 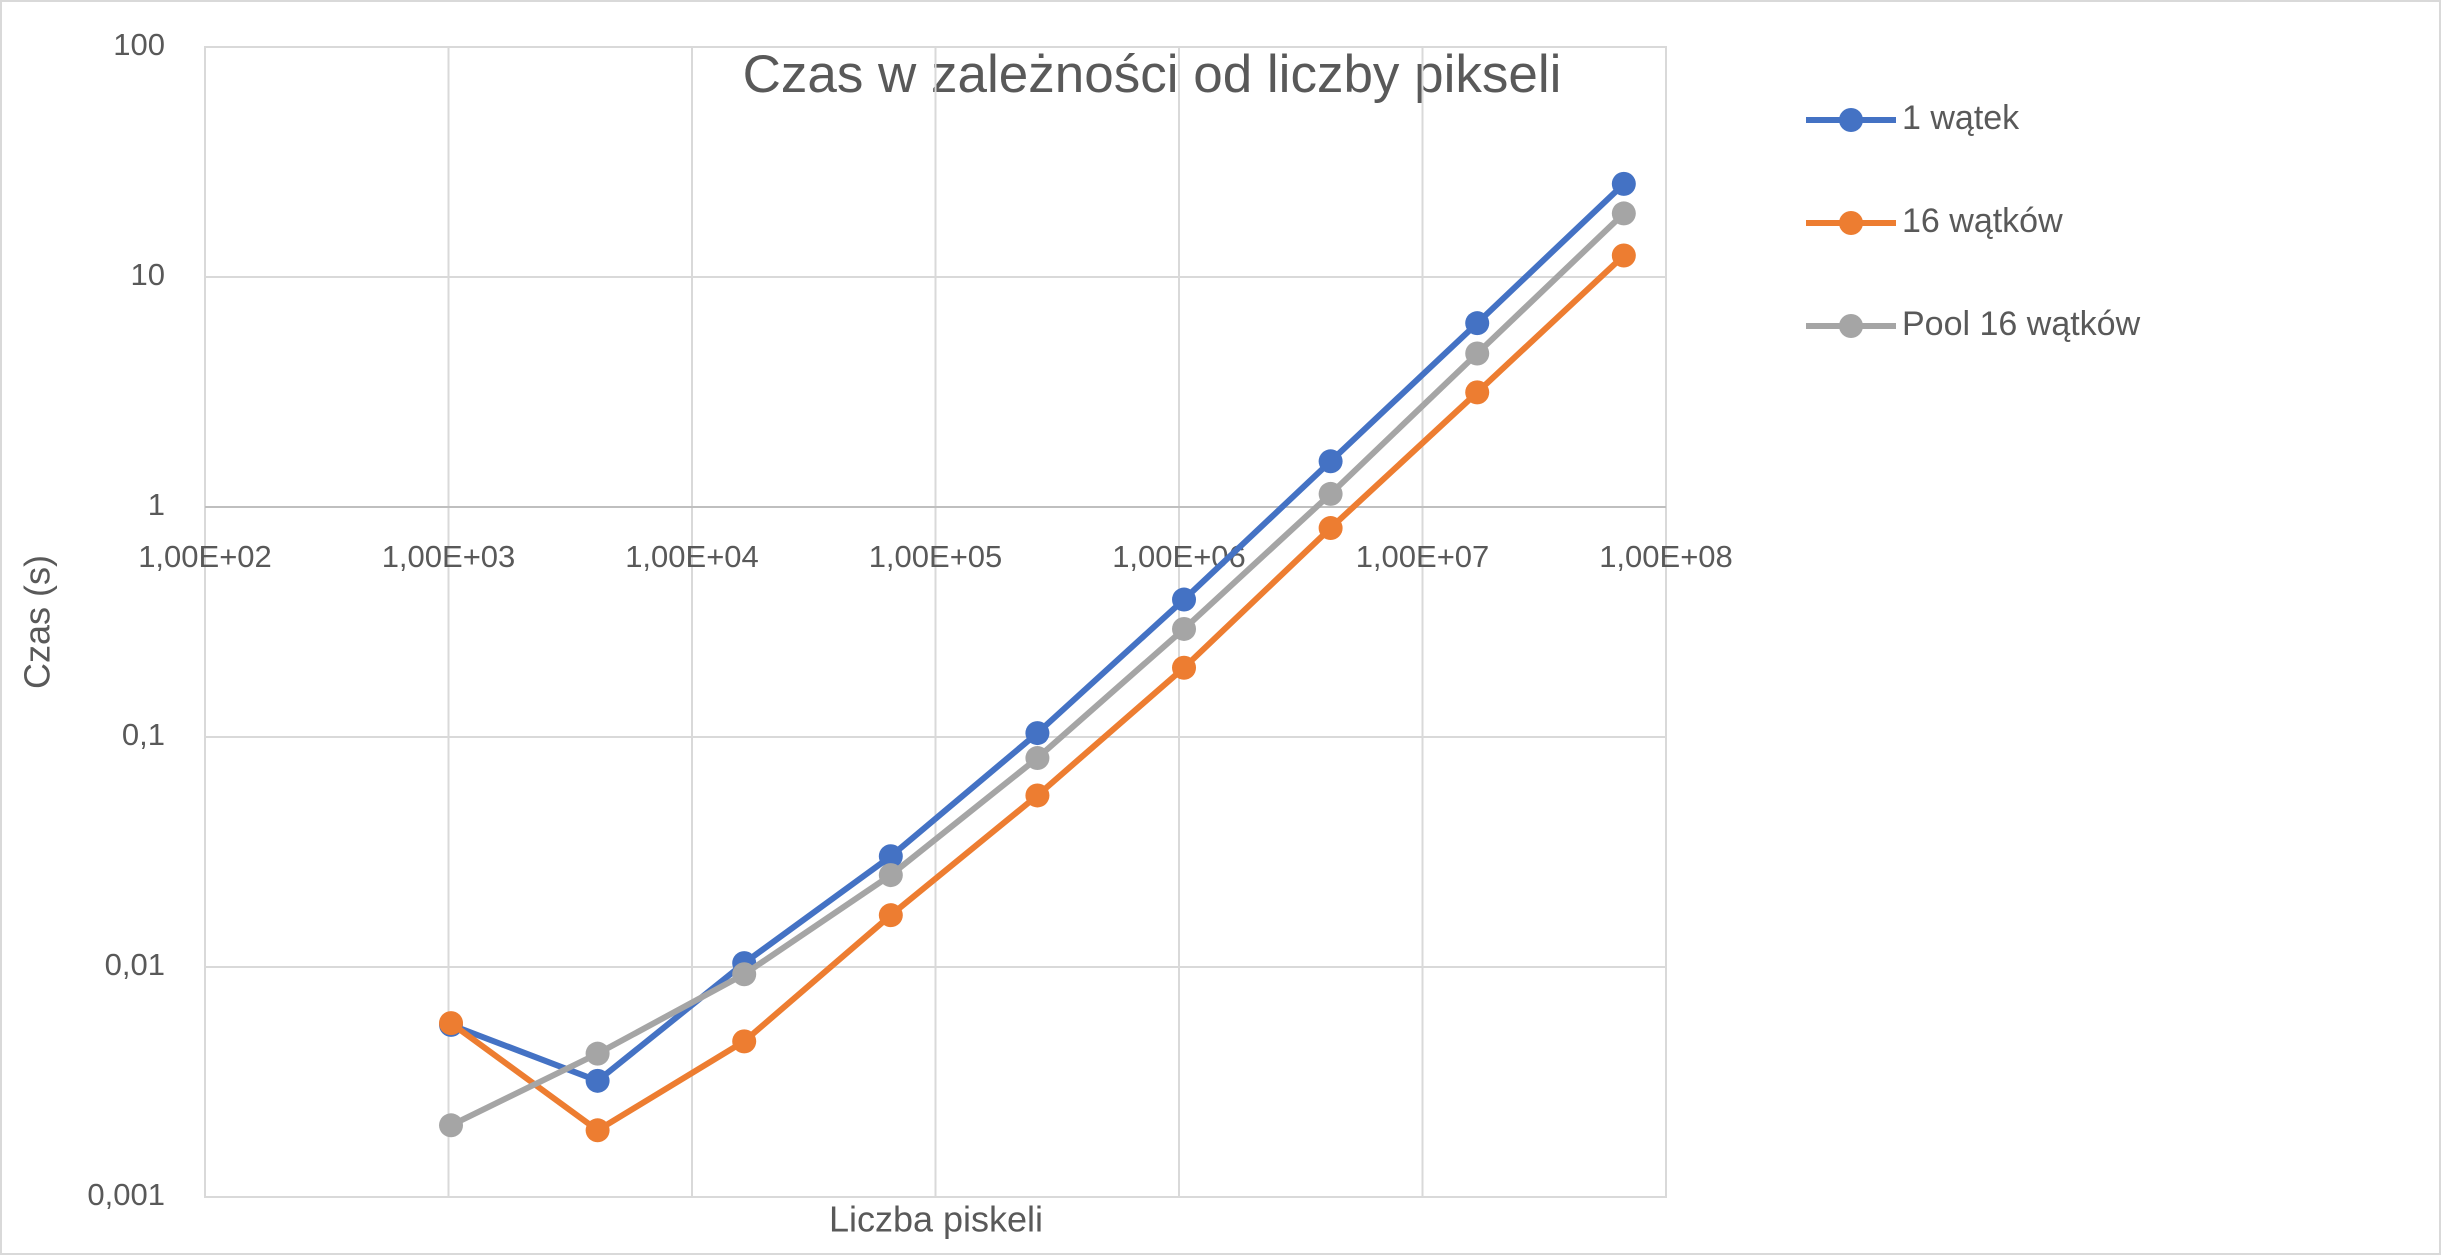 What do you see at coordinates (936, 556) in the screenshot?
I see `x-tick-label: 1,00E+05` at bounding box center [936, 556].